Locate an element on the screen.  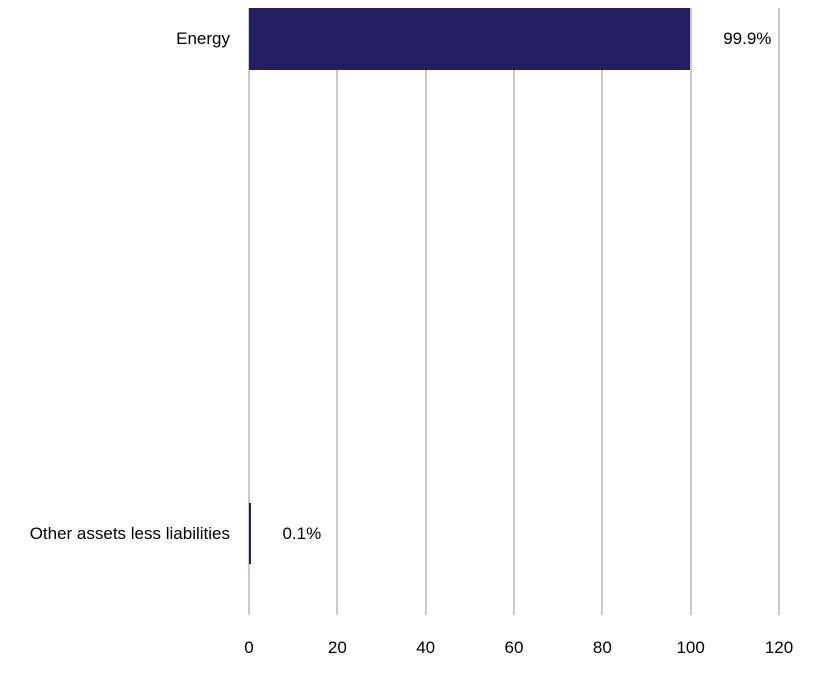
x-axis-tick-label: 60 is located at coordinates (514, 647).